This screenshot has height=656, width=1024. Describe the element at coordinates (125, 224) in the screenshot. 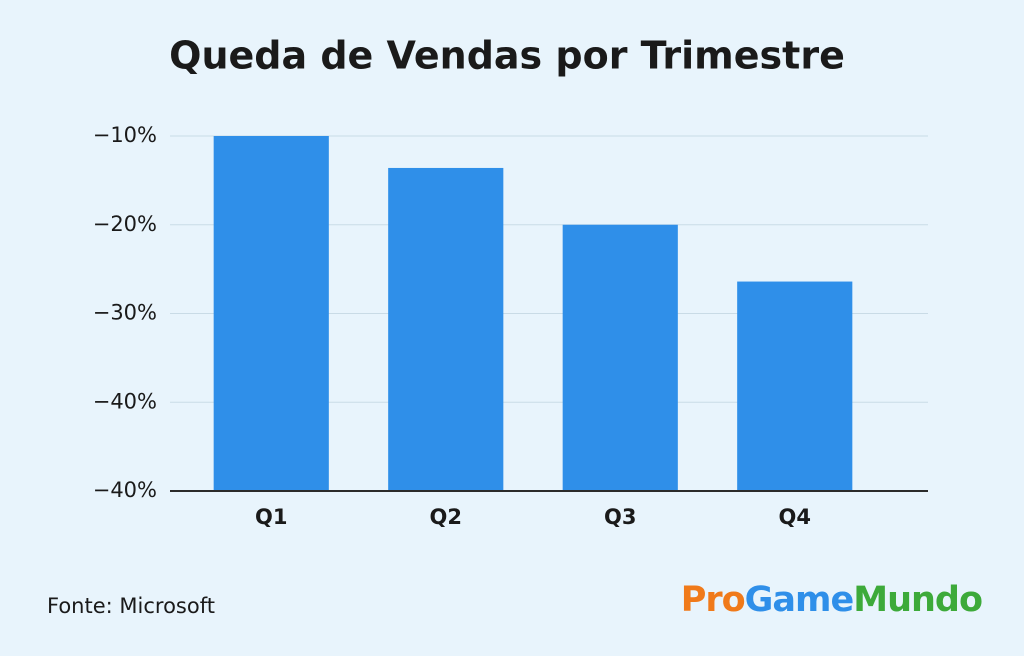

I see `y-tick-label: −20%` at that location.